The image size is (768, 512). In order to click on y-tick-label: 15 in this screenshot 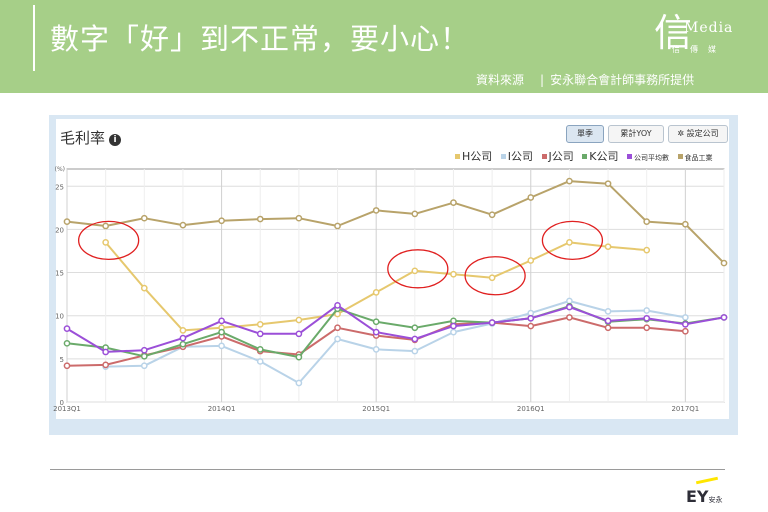, I will do `click(59, 274)`.